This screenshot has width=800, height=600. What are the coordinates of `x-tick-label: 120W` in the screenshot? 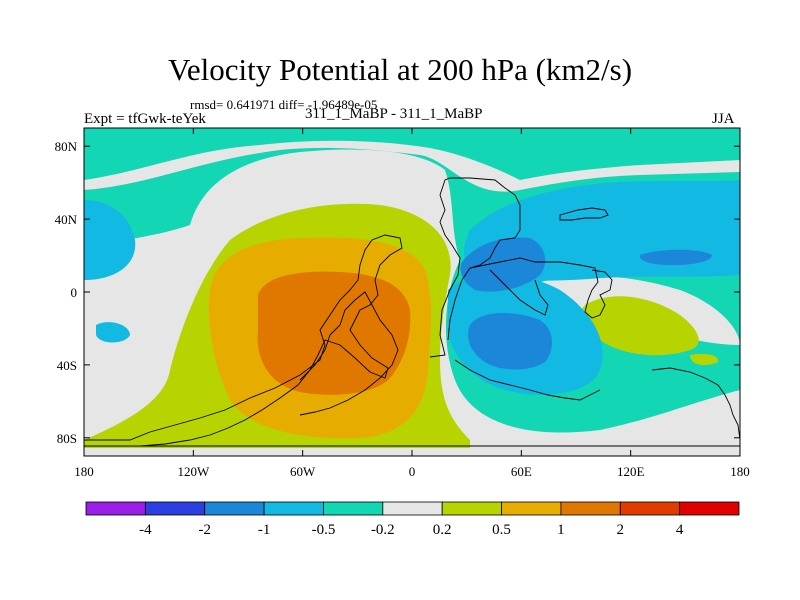 It's located at (193, 471).